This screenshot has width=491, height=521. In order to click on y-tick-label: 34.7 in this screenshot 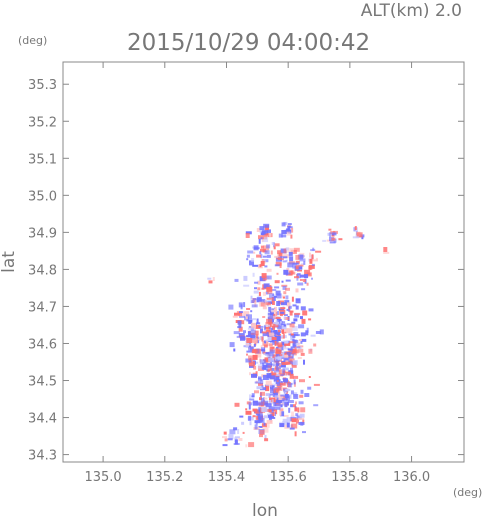, I will do `click(42, 307)`.